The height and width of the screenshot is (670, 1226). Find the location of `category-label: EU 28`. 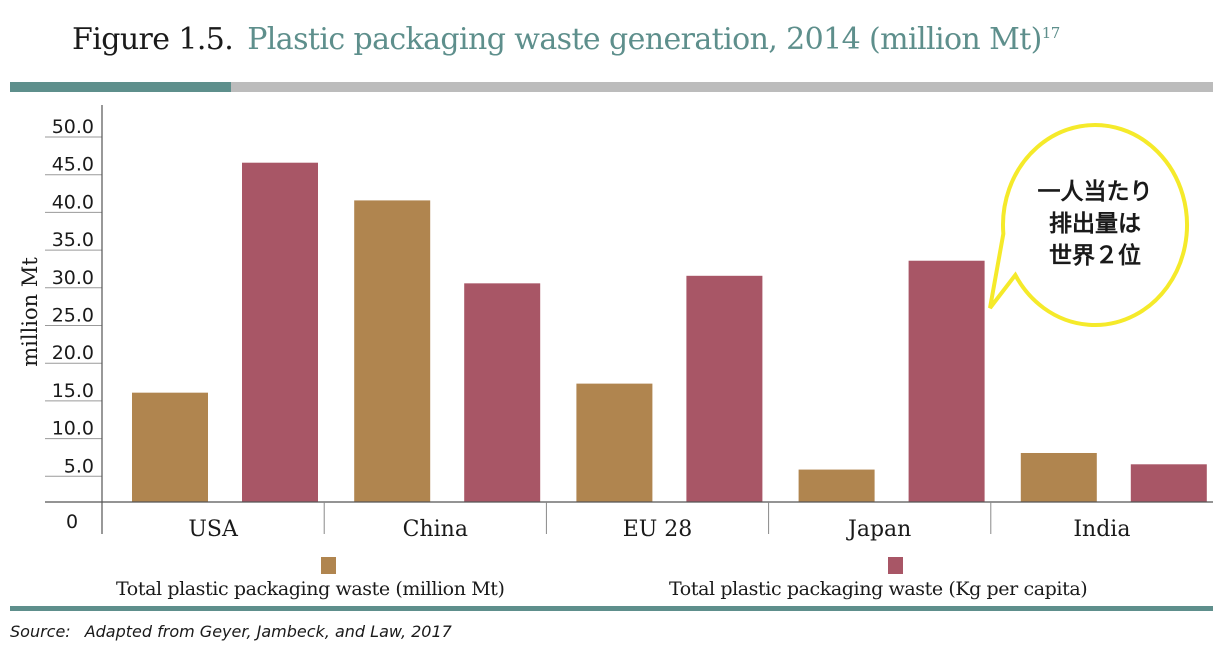

category-label: EU 28 is located at coordinates (658, 529).